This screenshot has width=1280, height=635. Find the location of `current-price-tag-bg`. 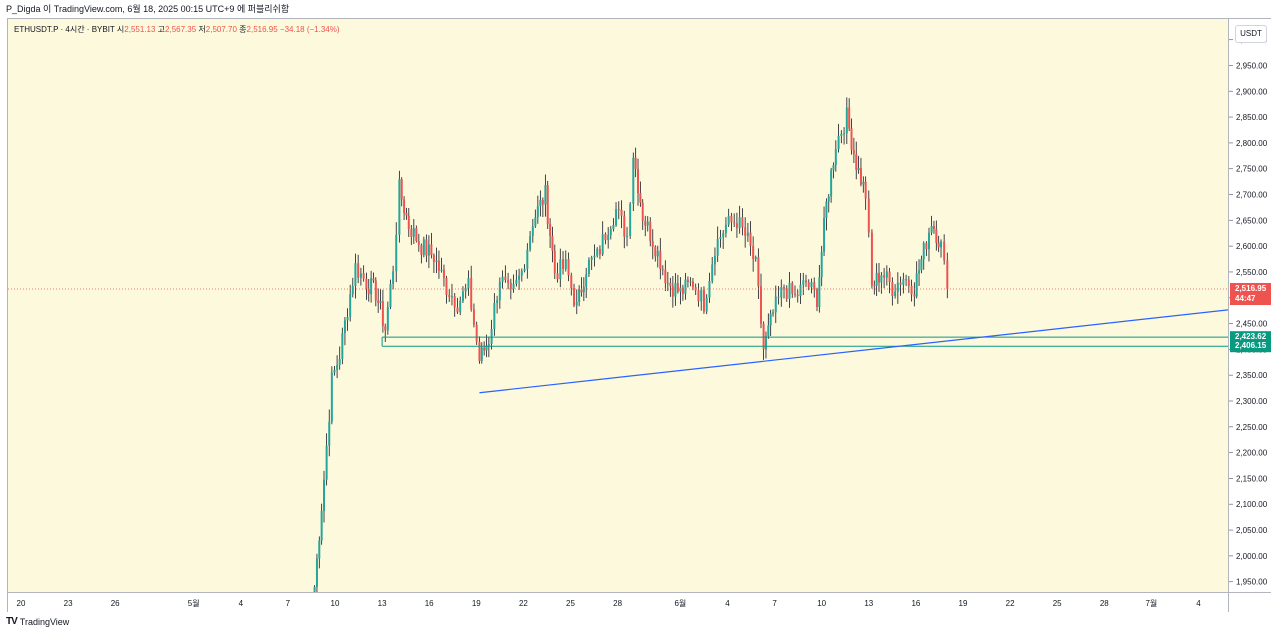

current-price-tag-bg is located at coordinates (1250, 294).